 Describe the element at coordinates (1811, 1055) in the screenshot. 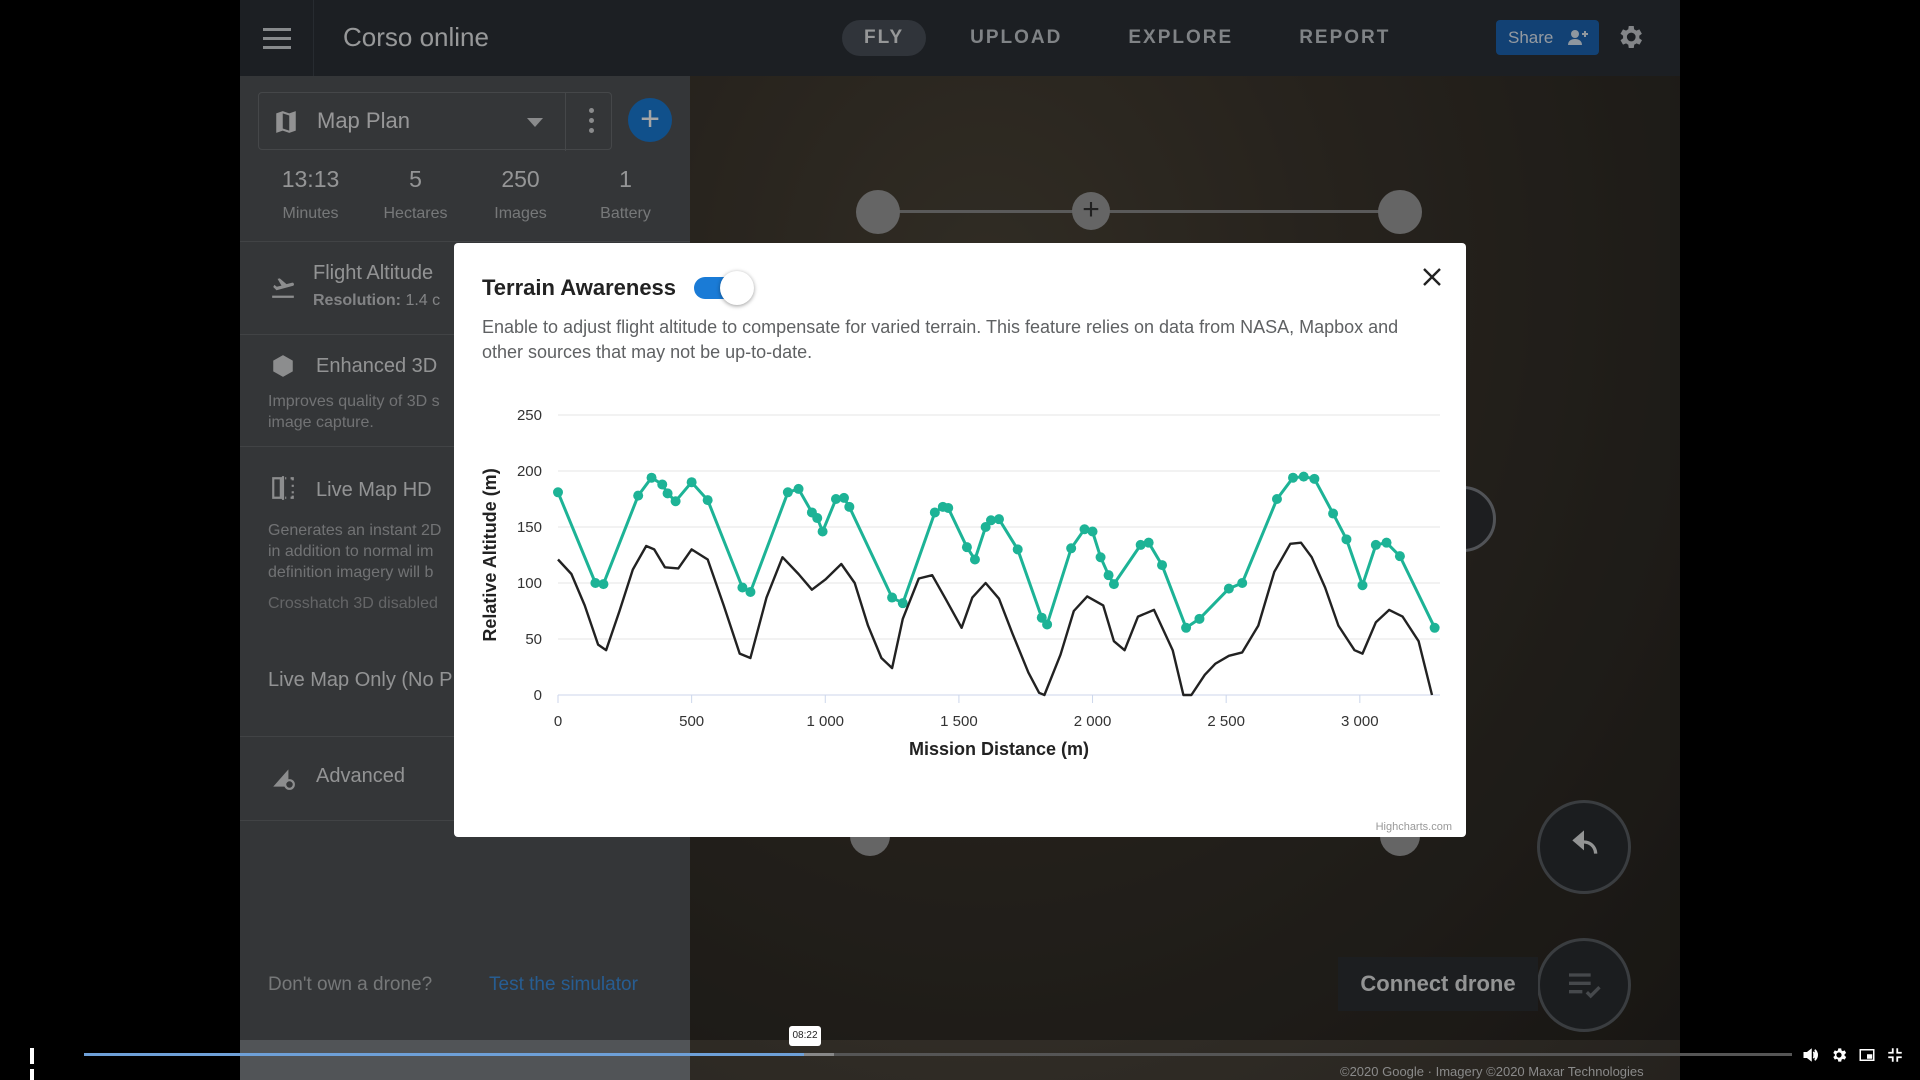

I see `volume-icon` at that location.